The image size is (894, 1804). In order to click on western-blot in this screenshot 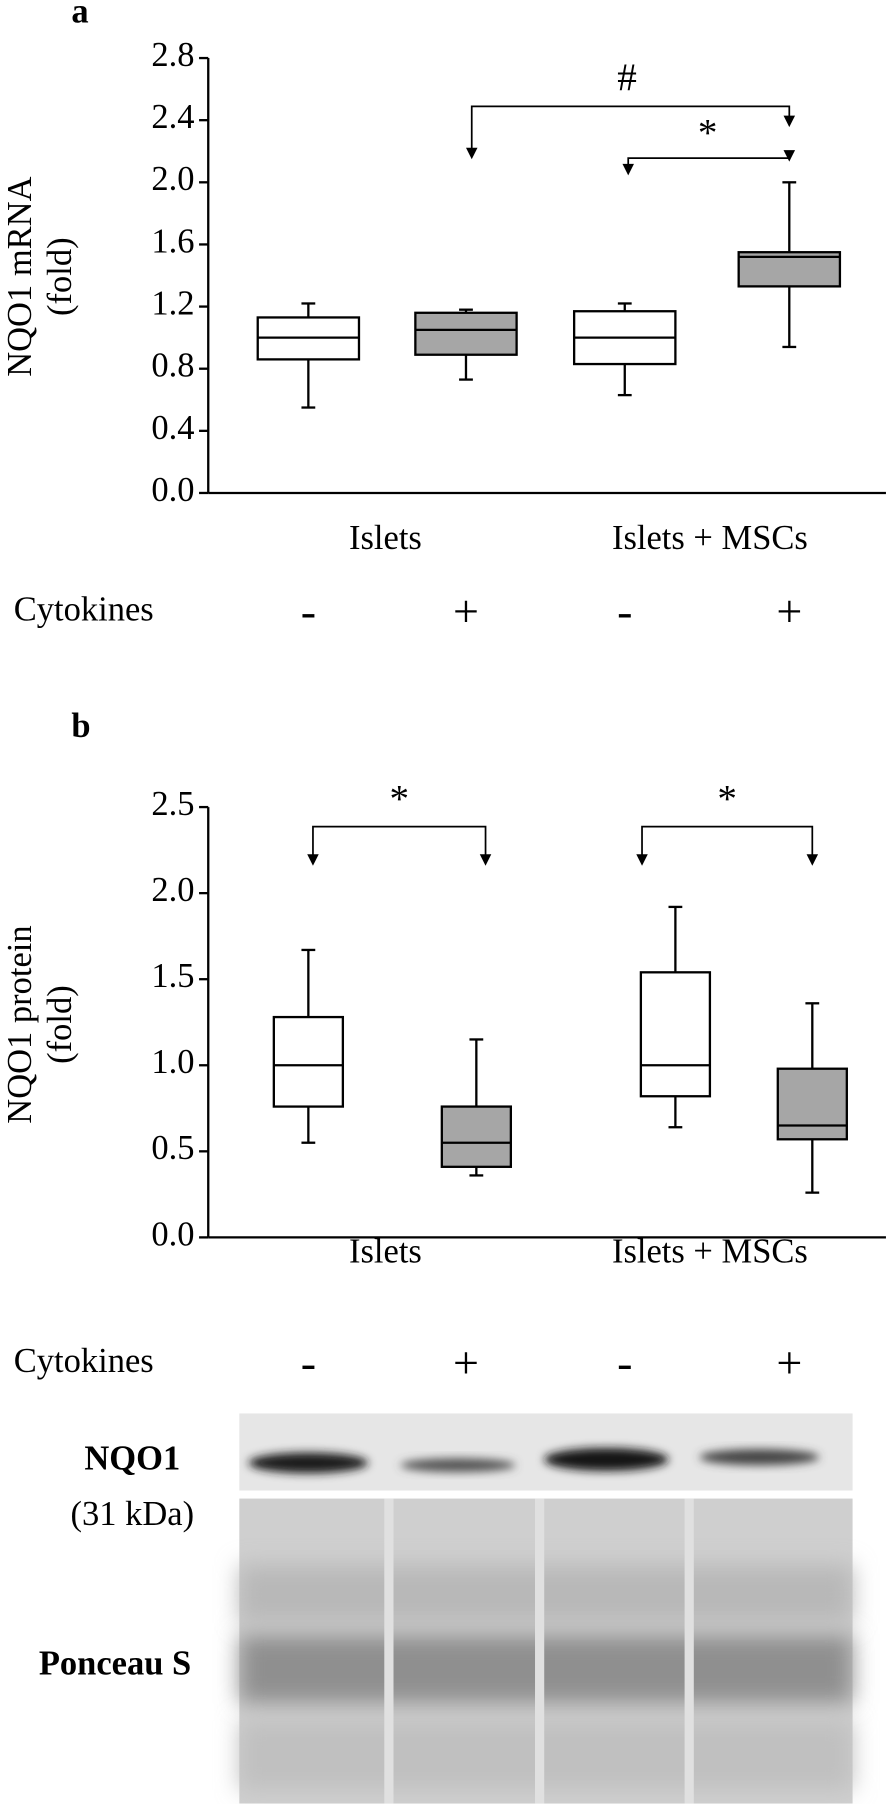, I will do `click(546, 1608)`.